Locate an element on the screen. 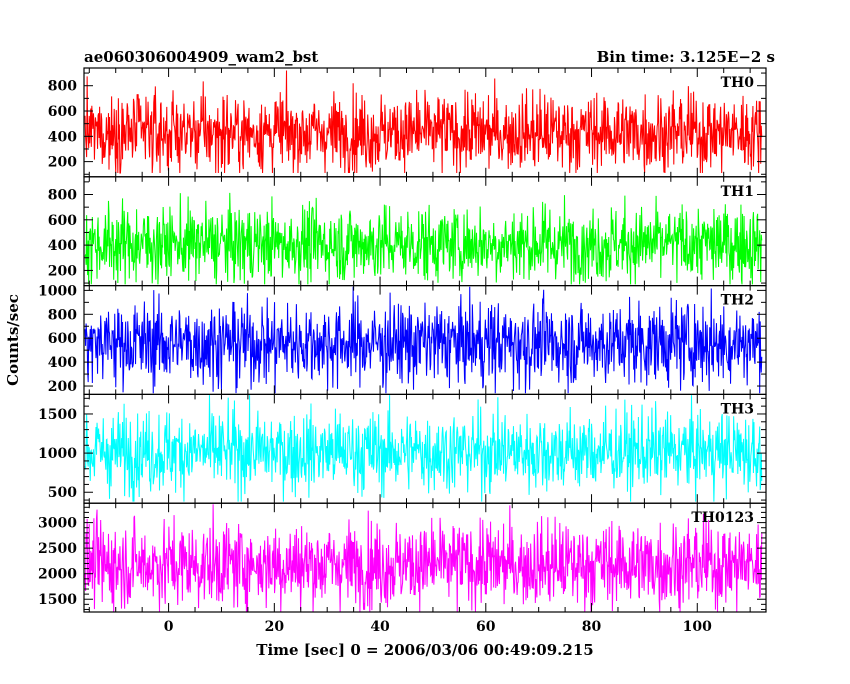 This screenshot has width=850, height=684. x-tick-label: 60 is located at coordinates (486, 627).